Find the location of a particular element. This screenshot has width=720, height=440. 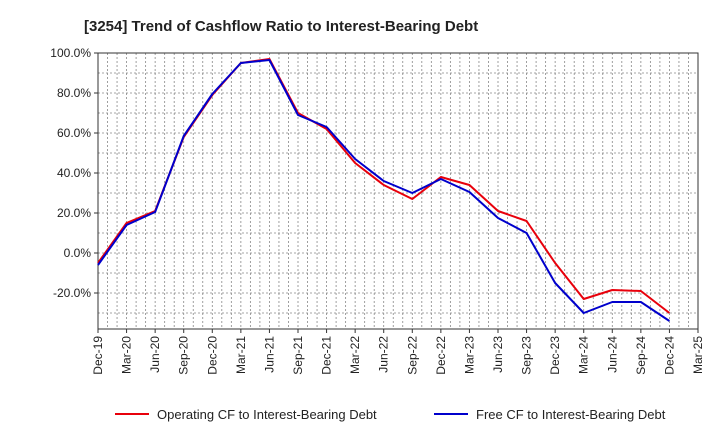

x-tick-label: Jun-24 is located at coordinates (612, 354).